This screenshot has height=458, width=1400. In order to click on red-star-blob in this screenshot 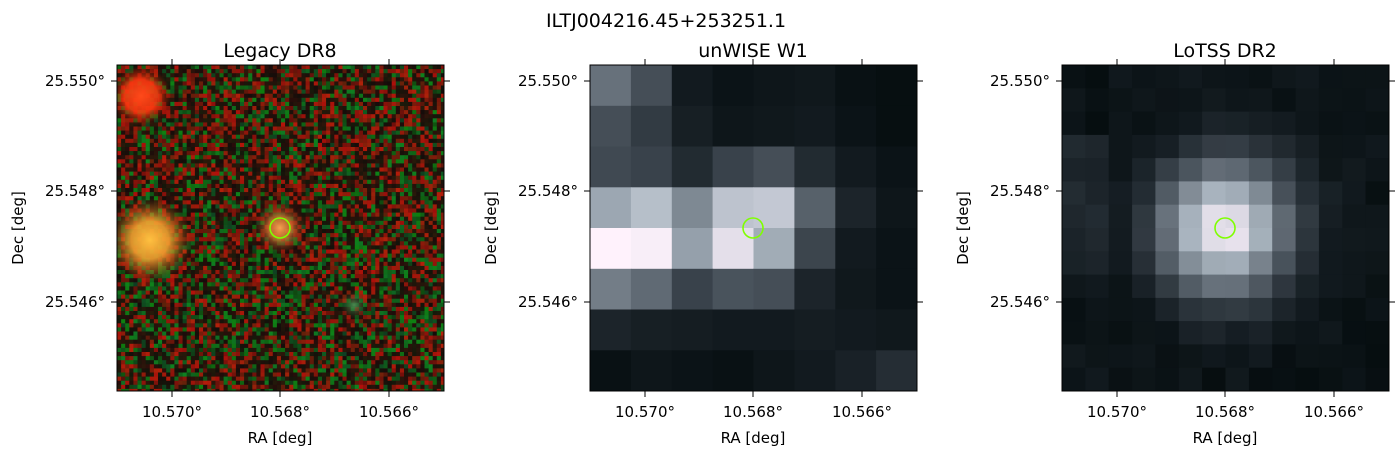, I will do `click(144, 96)`.